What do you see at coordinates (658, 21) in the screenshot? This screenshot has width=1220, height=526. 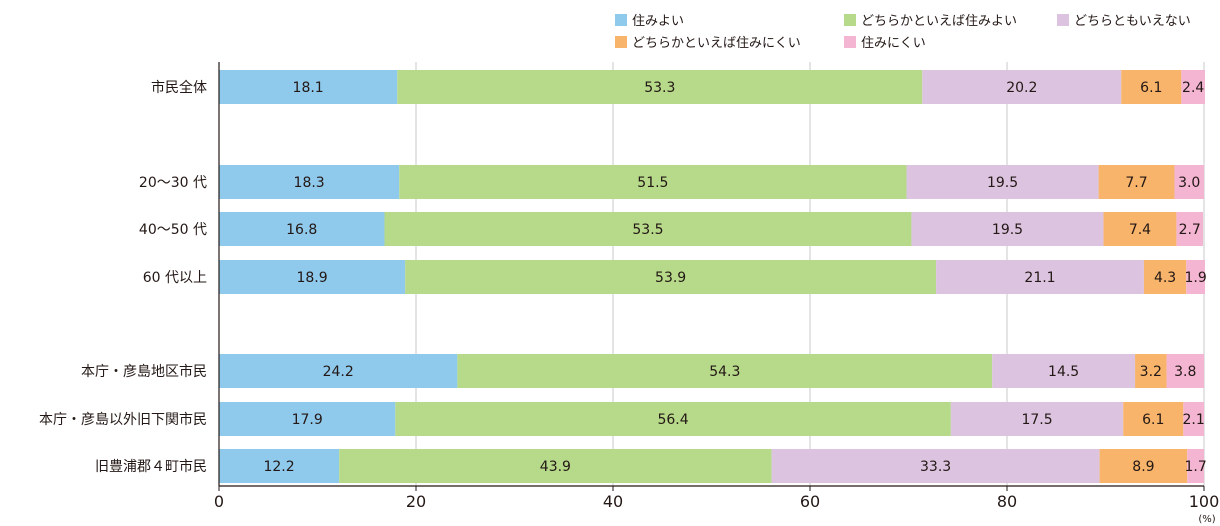 I see `legend-label: 住みよい` at bounding box center [658, 21].